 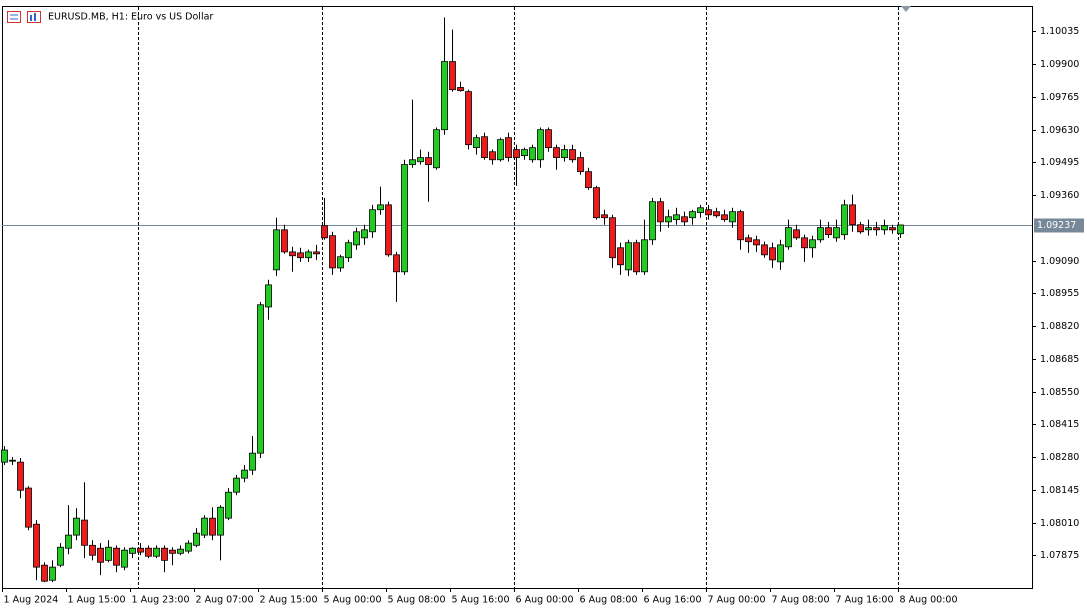 I want to click on shift-marker, so click(x=906, y=9).